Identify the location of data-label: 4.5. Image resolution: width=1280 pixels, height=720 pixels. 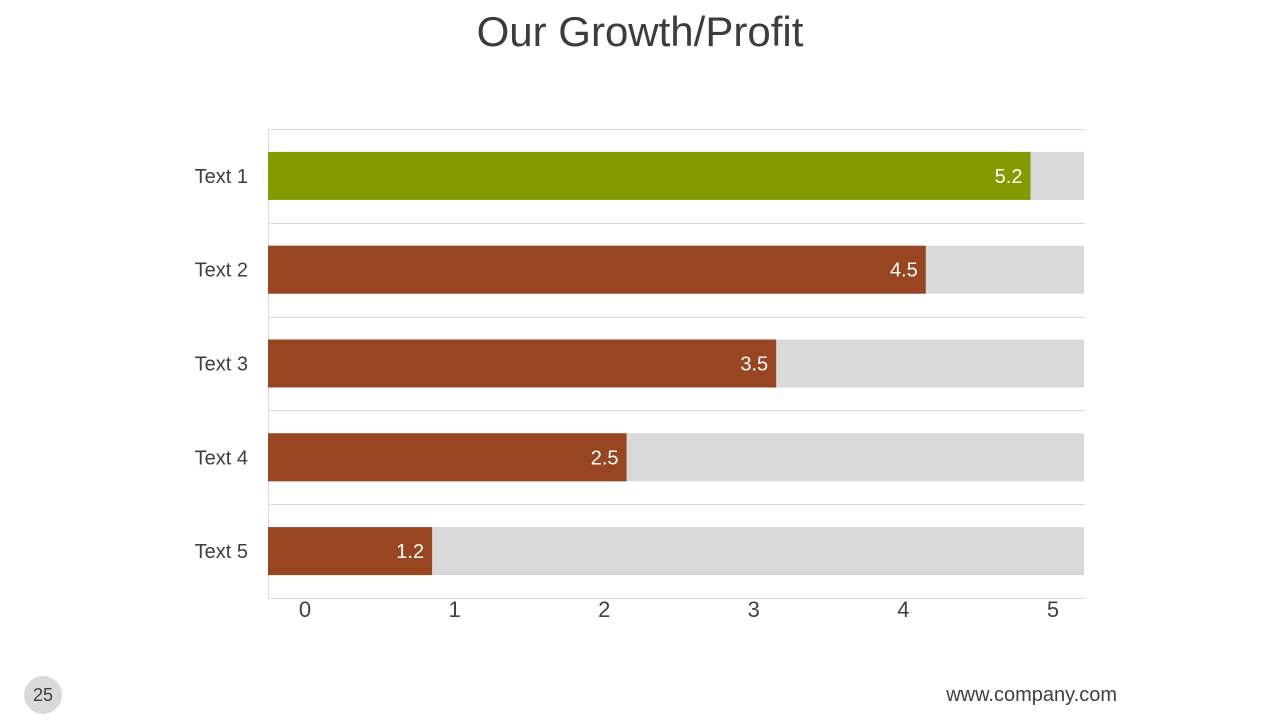
(904, 271).